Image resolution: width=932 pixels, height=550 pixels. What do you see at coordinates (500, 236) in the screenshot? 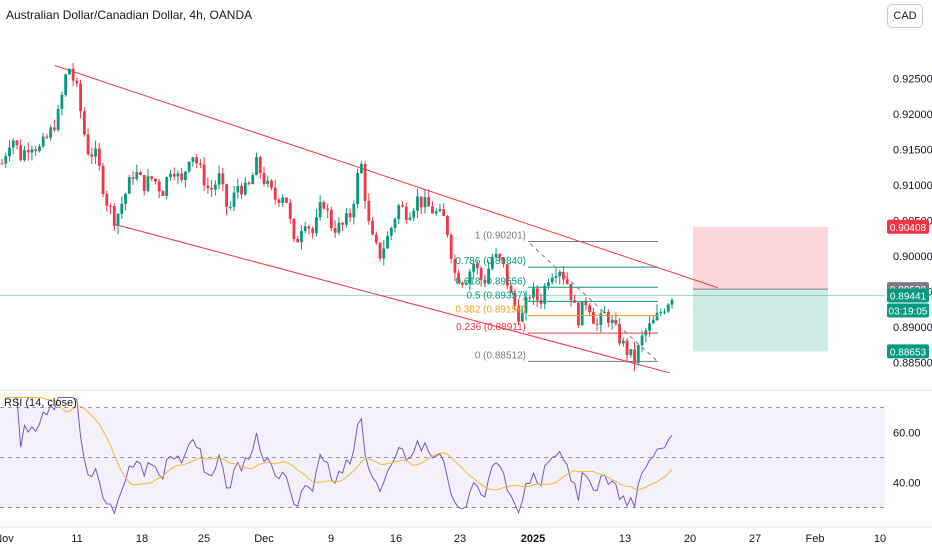
I see `fib-level-label: 1 (0.90201)` at bounding box center [500, 236].